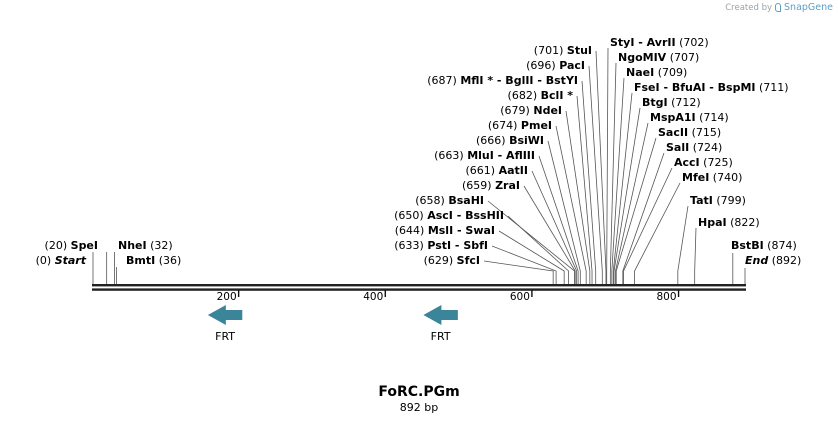 This screenshot has width=838, height=423. What do you see at coordinates (642, 57) in the screenshot?
I see `enzyme-name: NgoMIV` at bounding box center [642, 57].